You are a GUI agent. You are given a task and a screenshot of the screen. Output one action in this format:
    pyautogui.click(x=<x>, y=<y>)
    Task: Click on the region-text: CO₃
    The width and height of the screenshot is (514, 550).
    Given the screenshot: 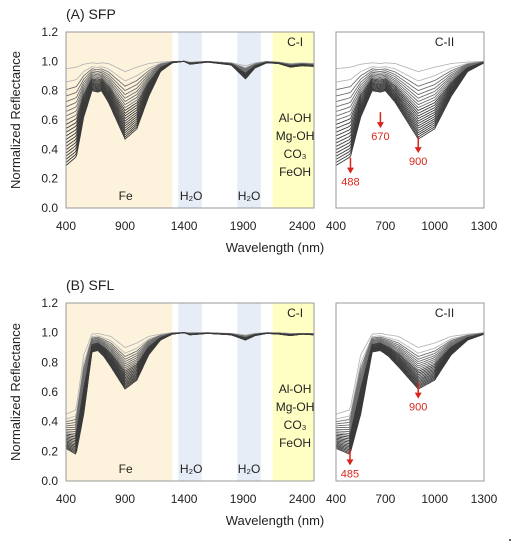 What is the action you would take?
    pyautogui.click(x=295, y=154)
    